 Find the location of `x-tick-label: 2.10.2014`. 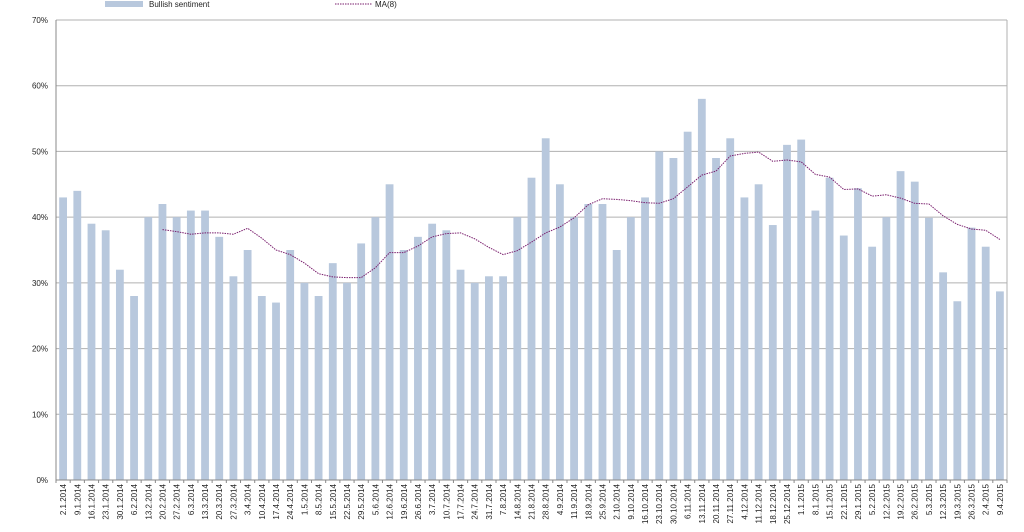

x-tick-label: 2.10.2014 is located at coordinates (617, 501).